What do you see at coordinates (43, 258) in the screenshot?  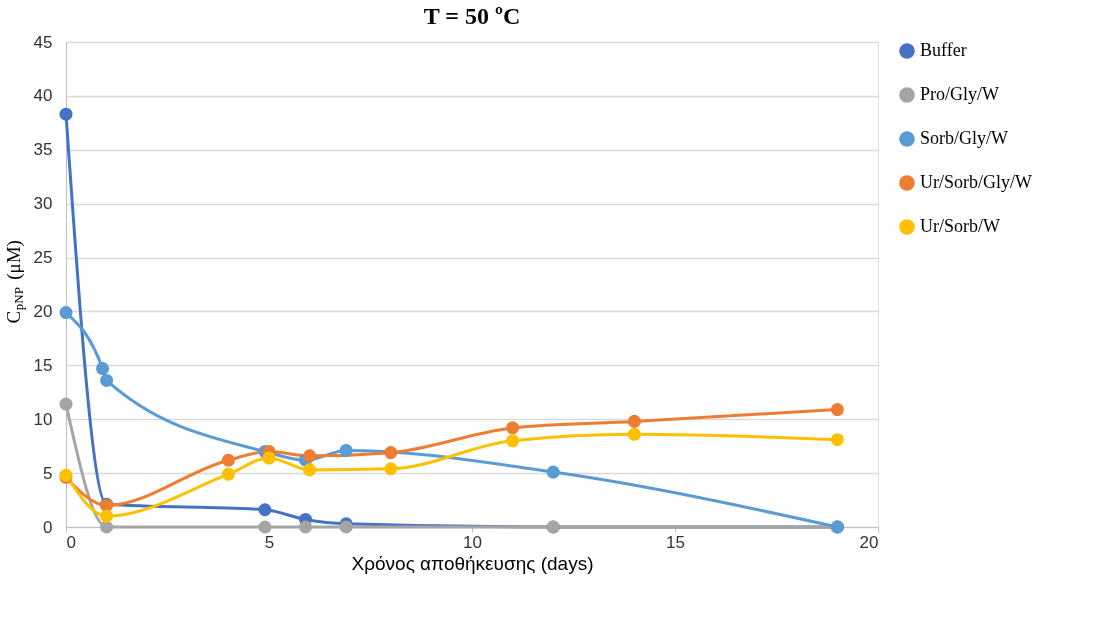 I see `y-tick-label: 25` at bounding box center [43, 258].